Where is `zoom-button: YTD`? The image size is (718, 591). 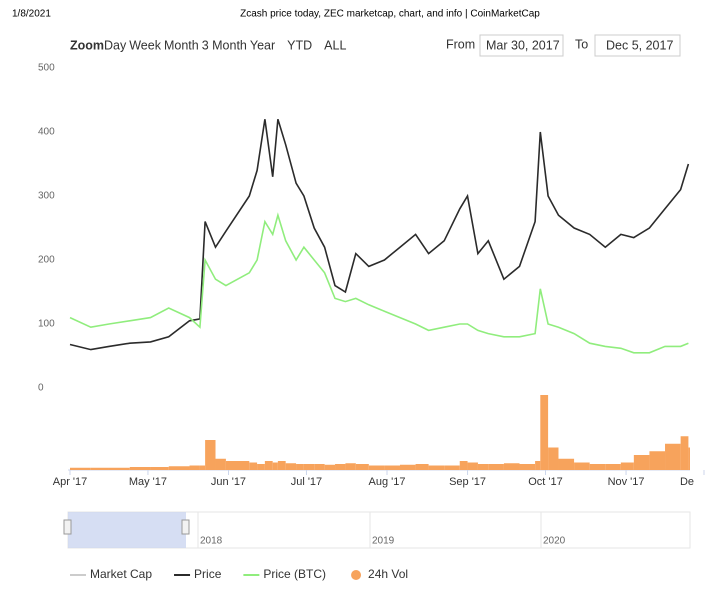 zoom-button: YTD is located at coordinates (299, 45).